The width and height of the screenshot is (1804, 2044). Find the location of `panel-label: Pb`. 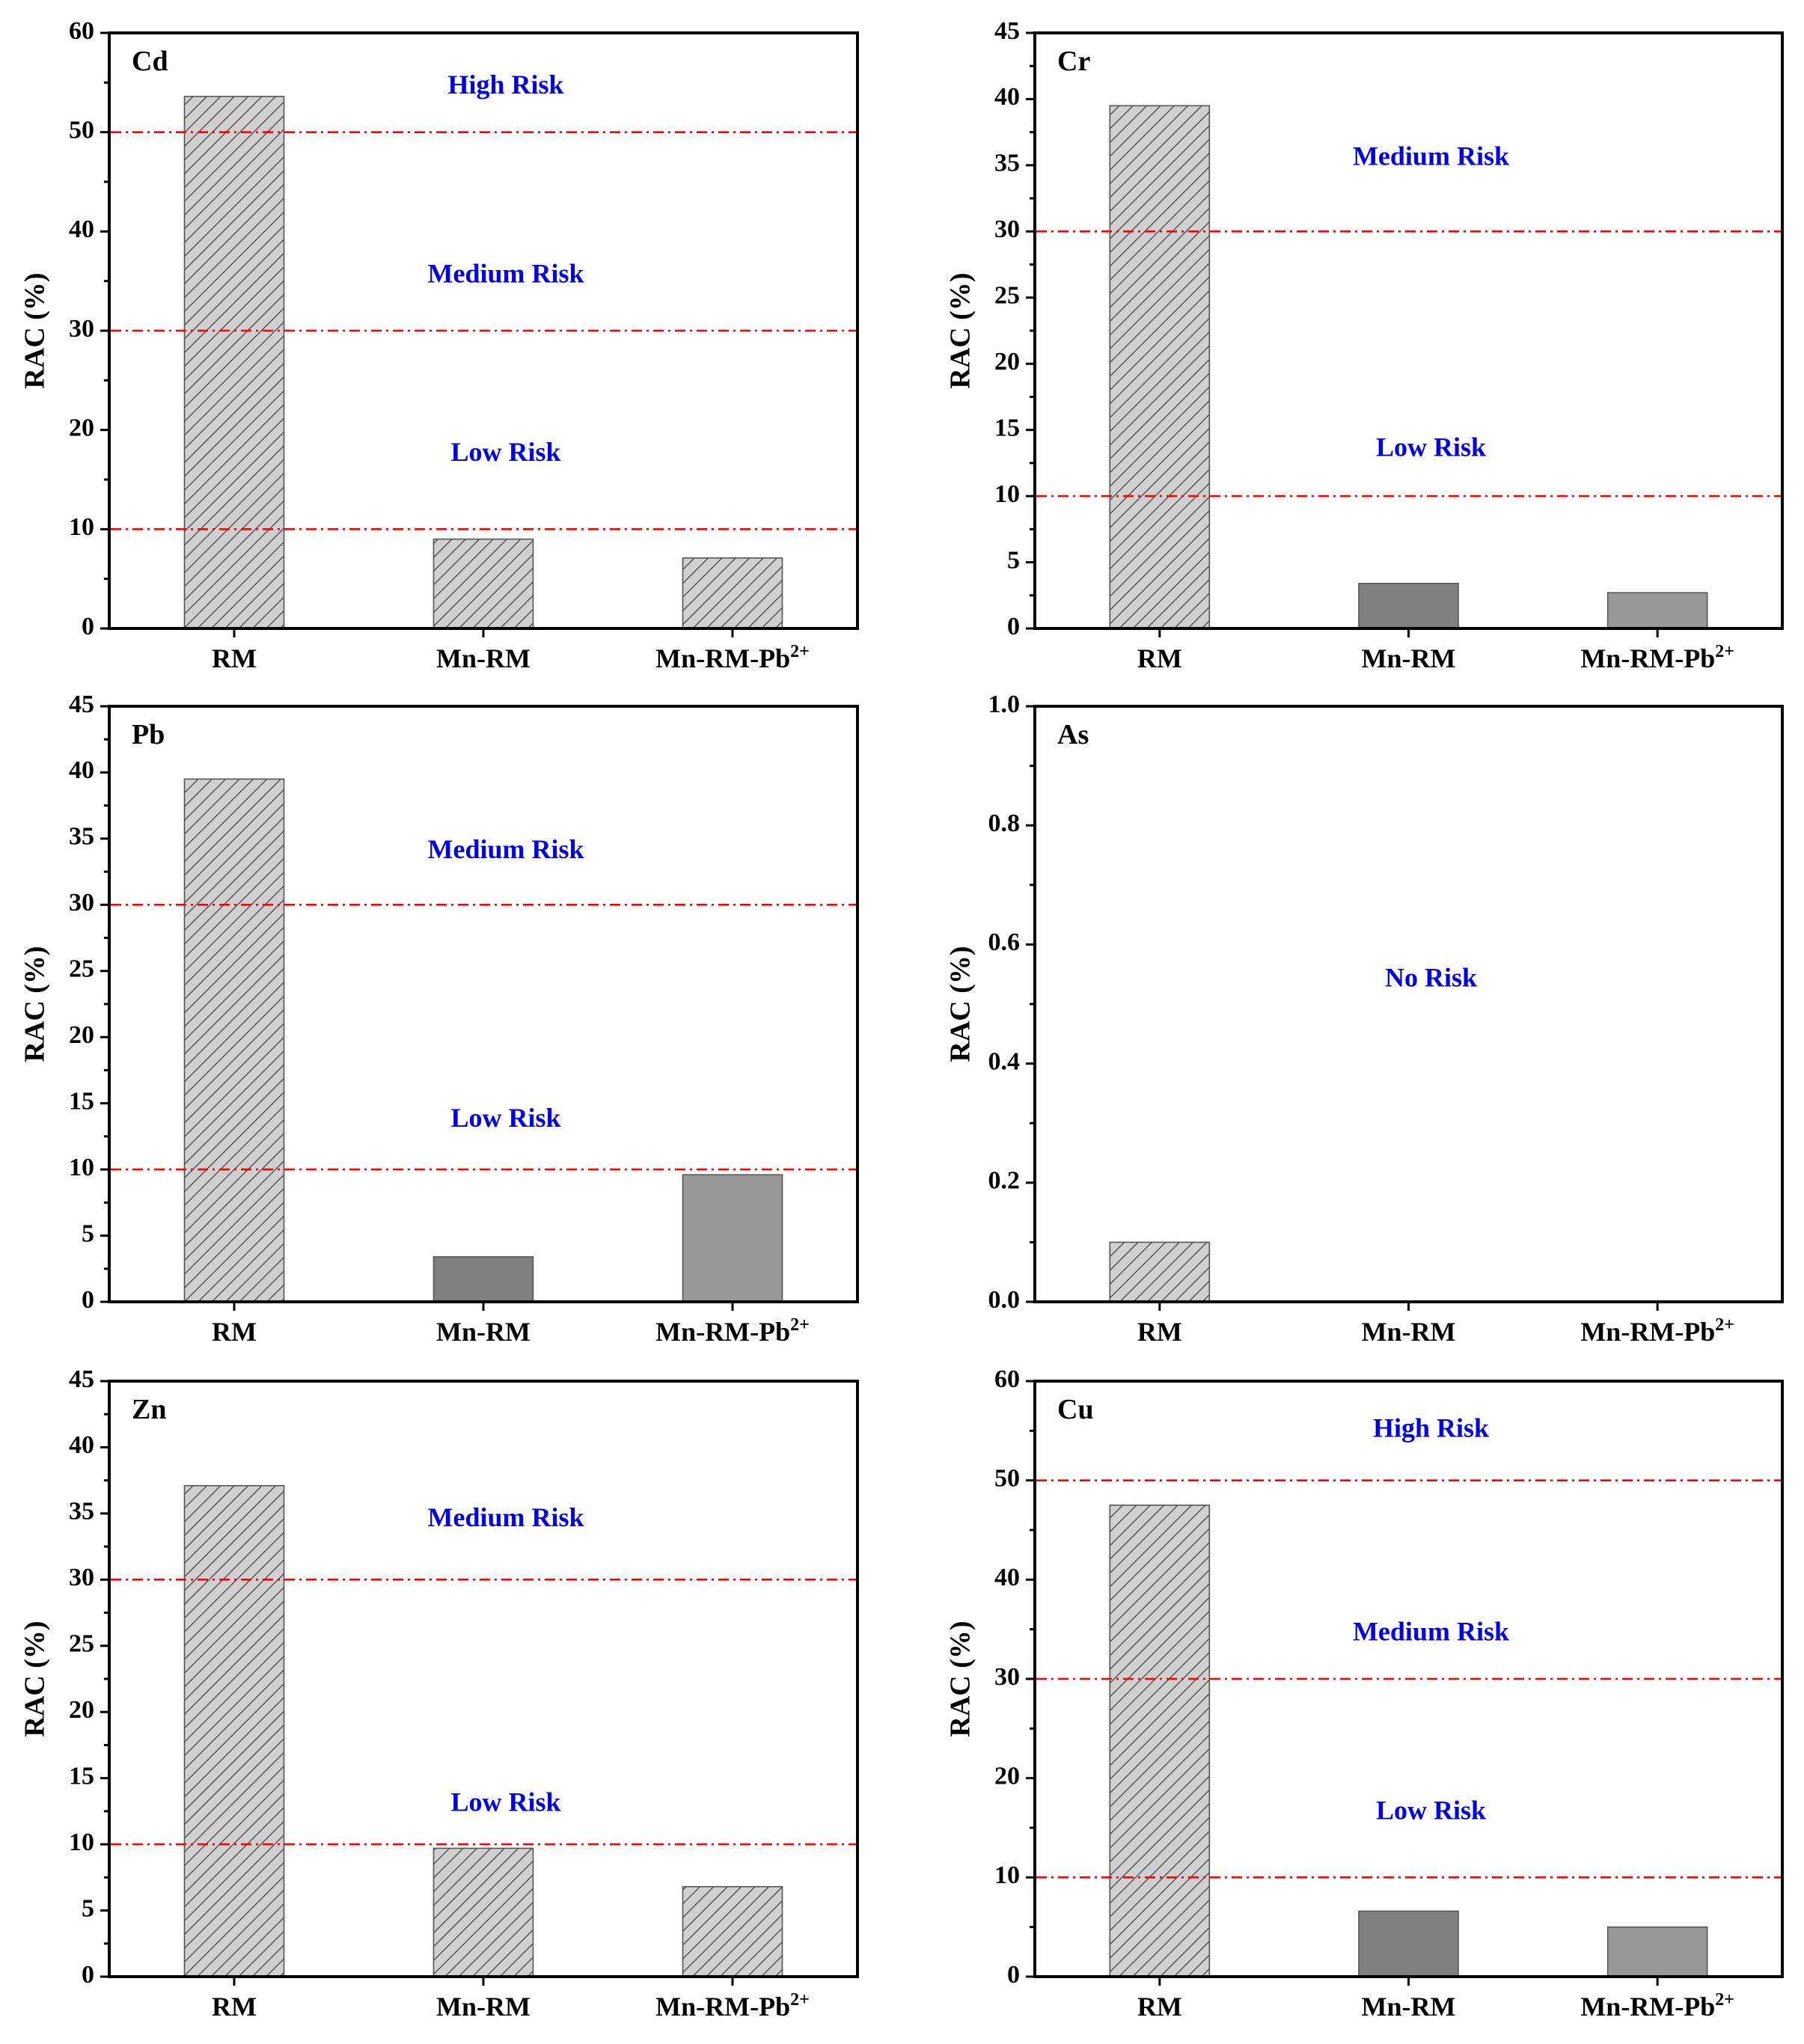

panel-label: Pb is located at coordinates (148, 734).